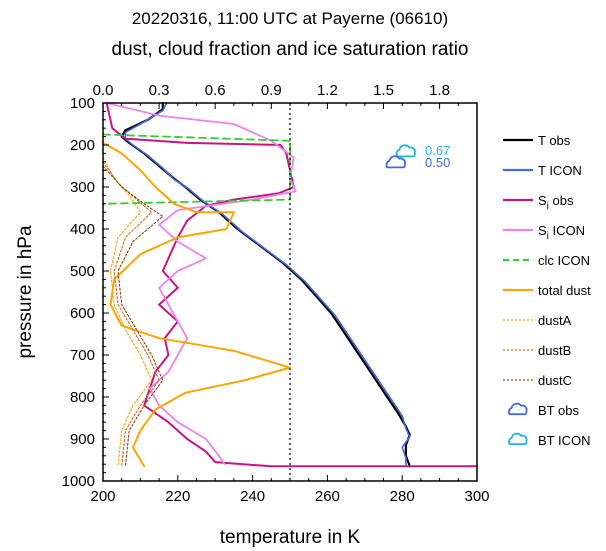 Image resolution: width=606 pixels, height=551 pixels. I want to click on top-tick-label: 1.5, so click(383, 90).